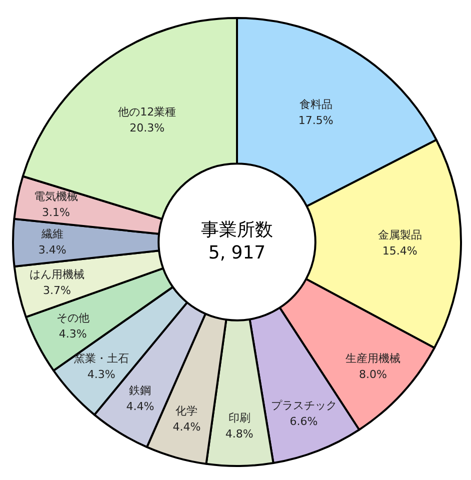  What do you see at coordinates (239, 418) in the screenshot?
I see `slice-label: 印刷` at bounding box center [239, 418].